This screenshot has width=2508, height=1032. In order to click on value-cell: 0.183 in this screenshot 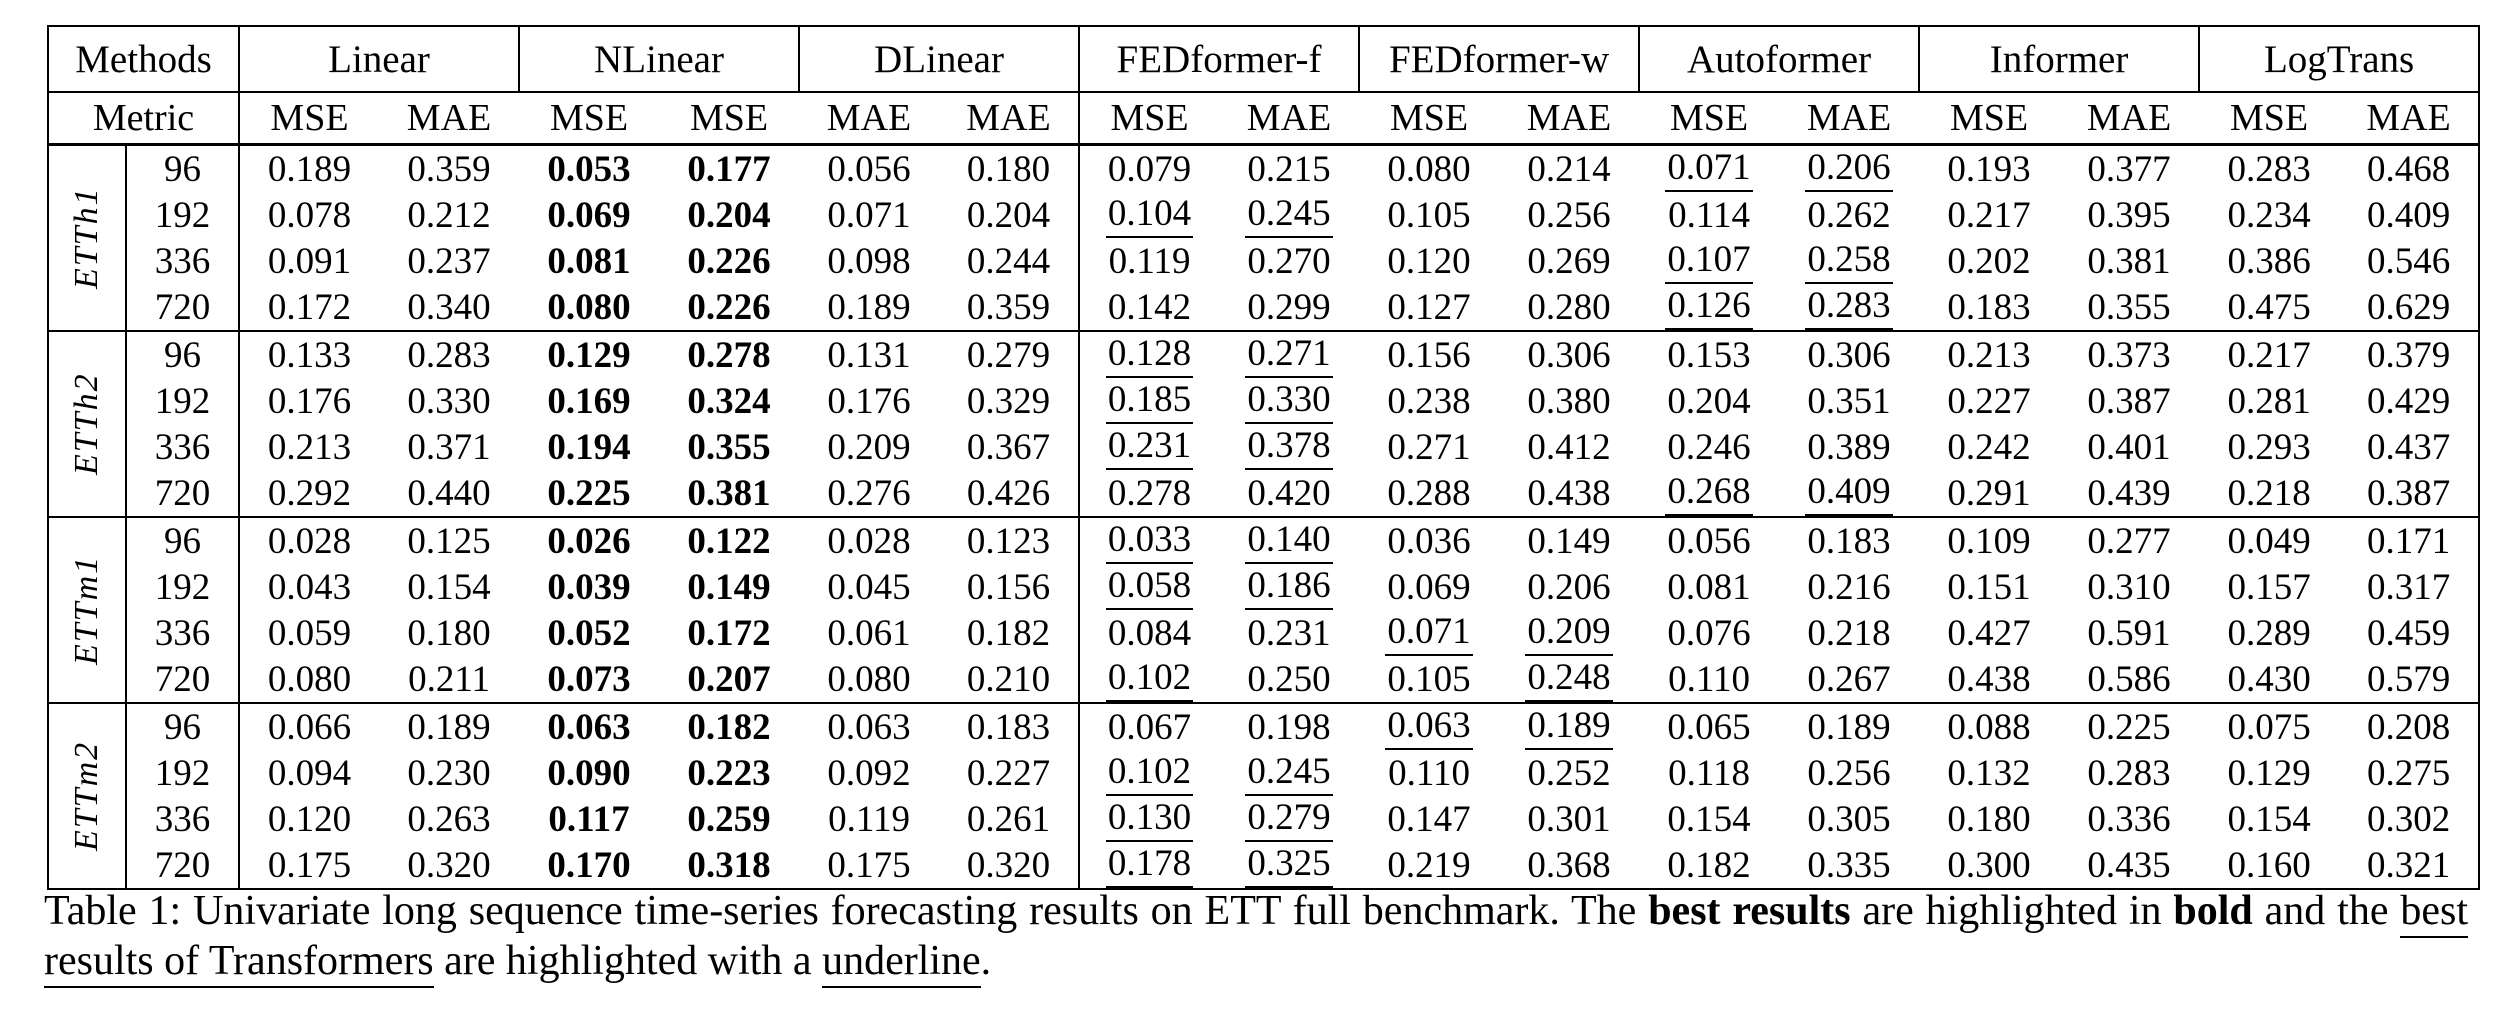, I will do `click(1009, 726)`.